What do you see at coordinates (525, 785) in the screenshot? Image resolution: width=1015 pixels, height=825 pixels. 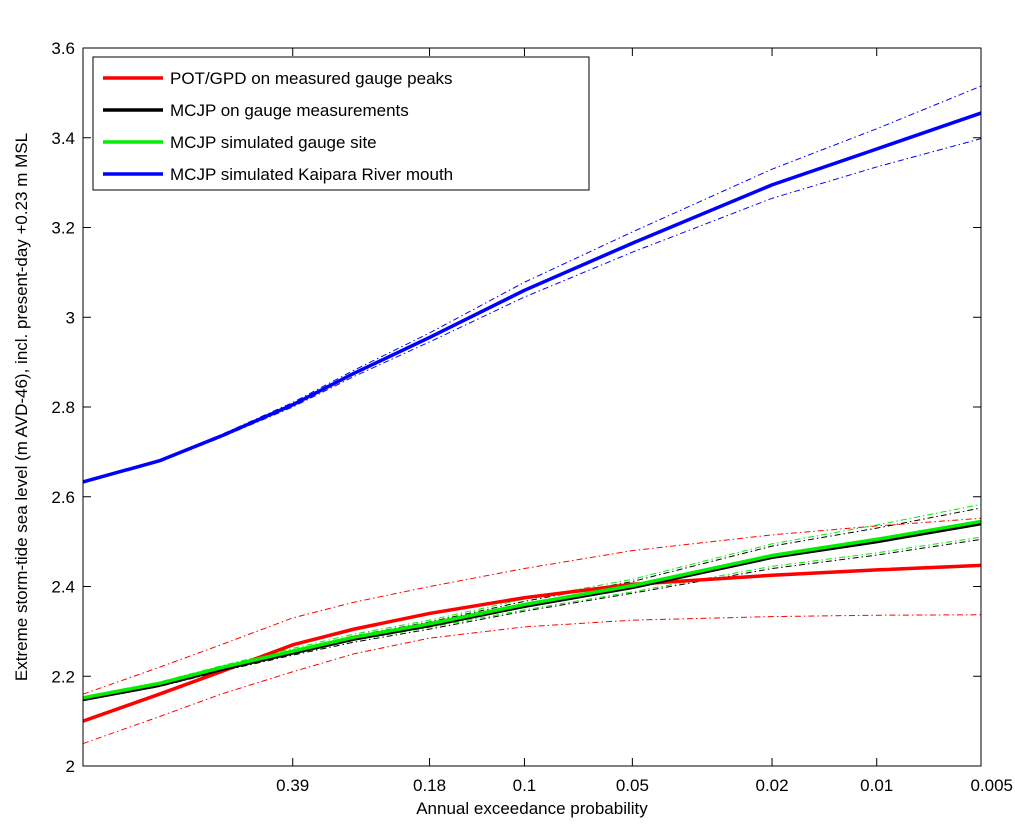 I see `x-tick-label: 0.1` at bounding box center [525, 785].